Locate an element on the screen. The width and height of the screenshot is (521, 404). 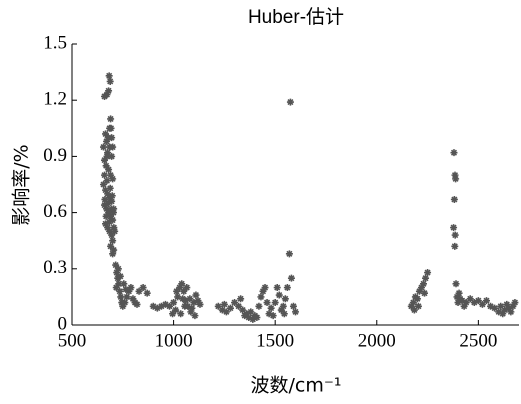
x-tick-label: 1500 is located at coordinates (275, 340).